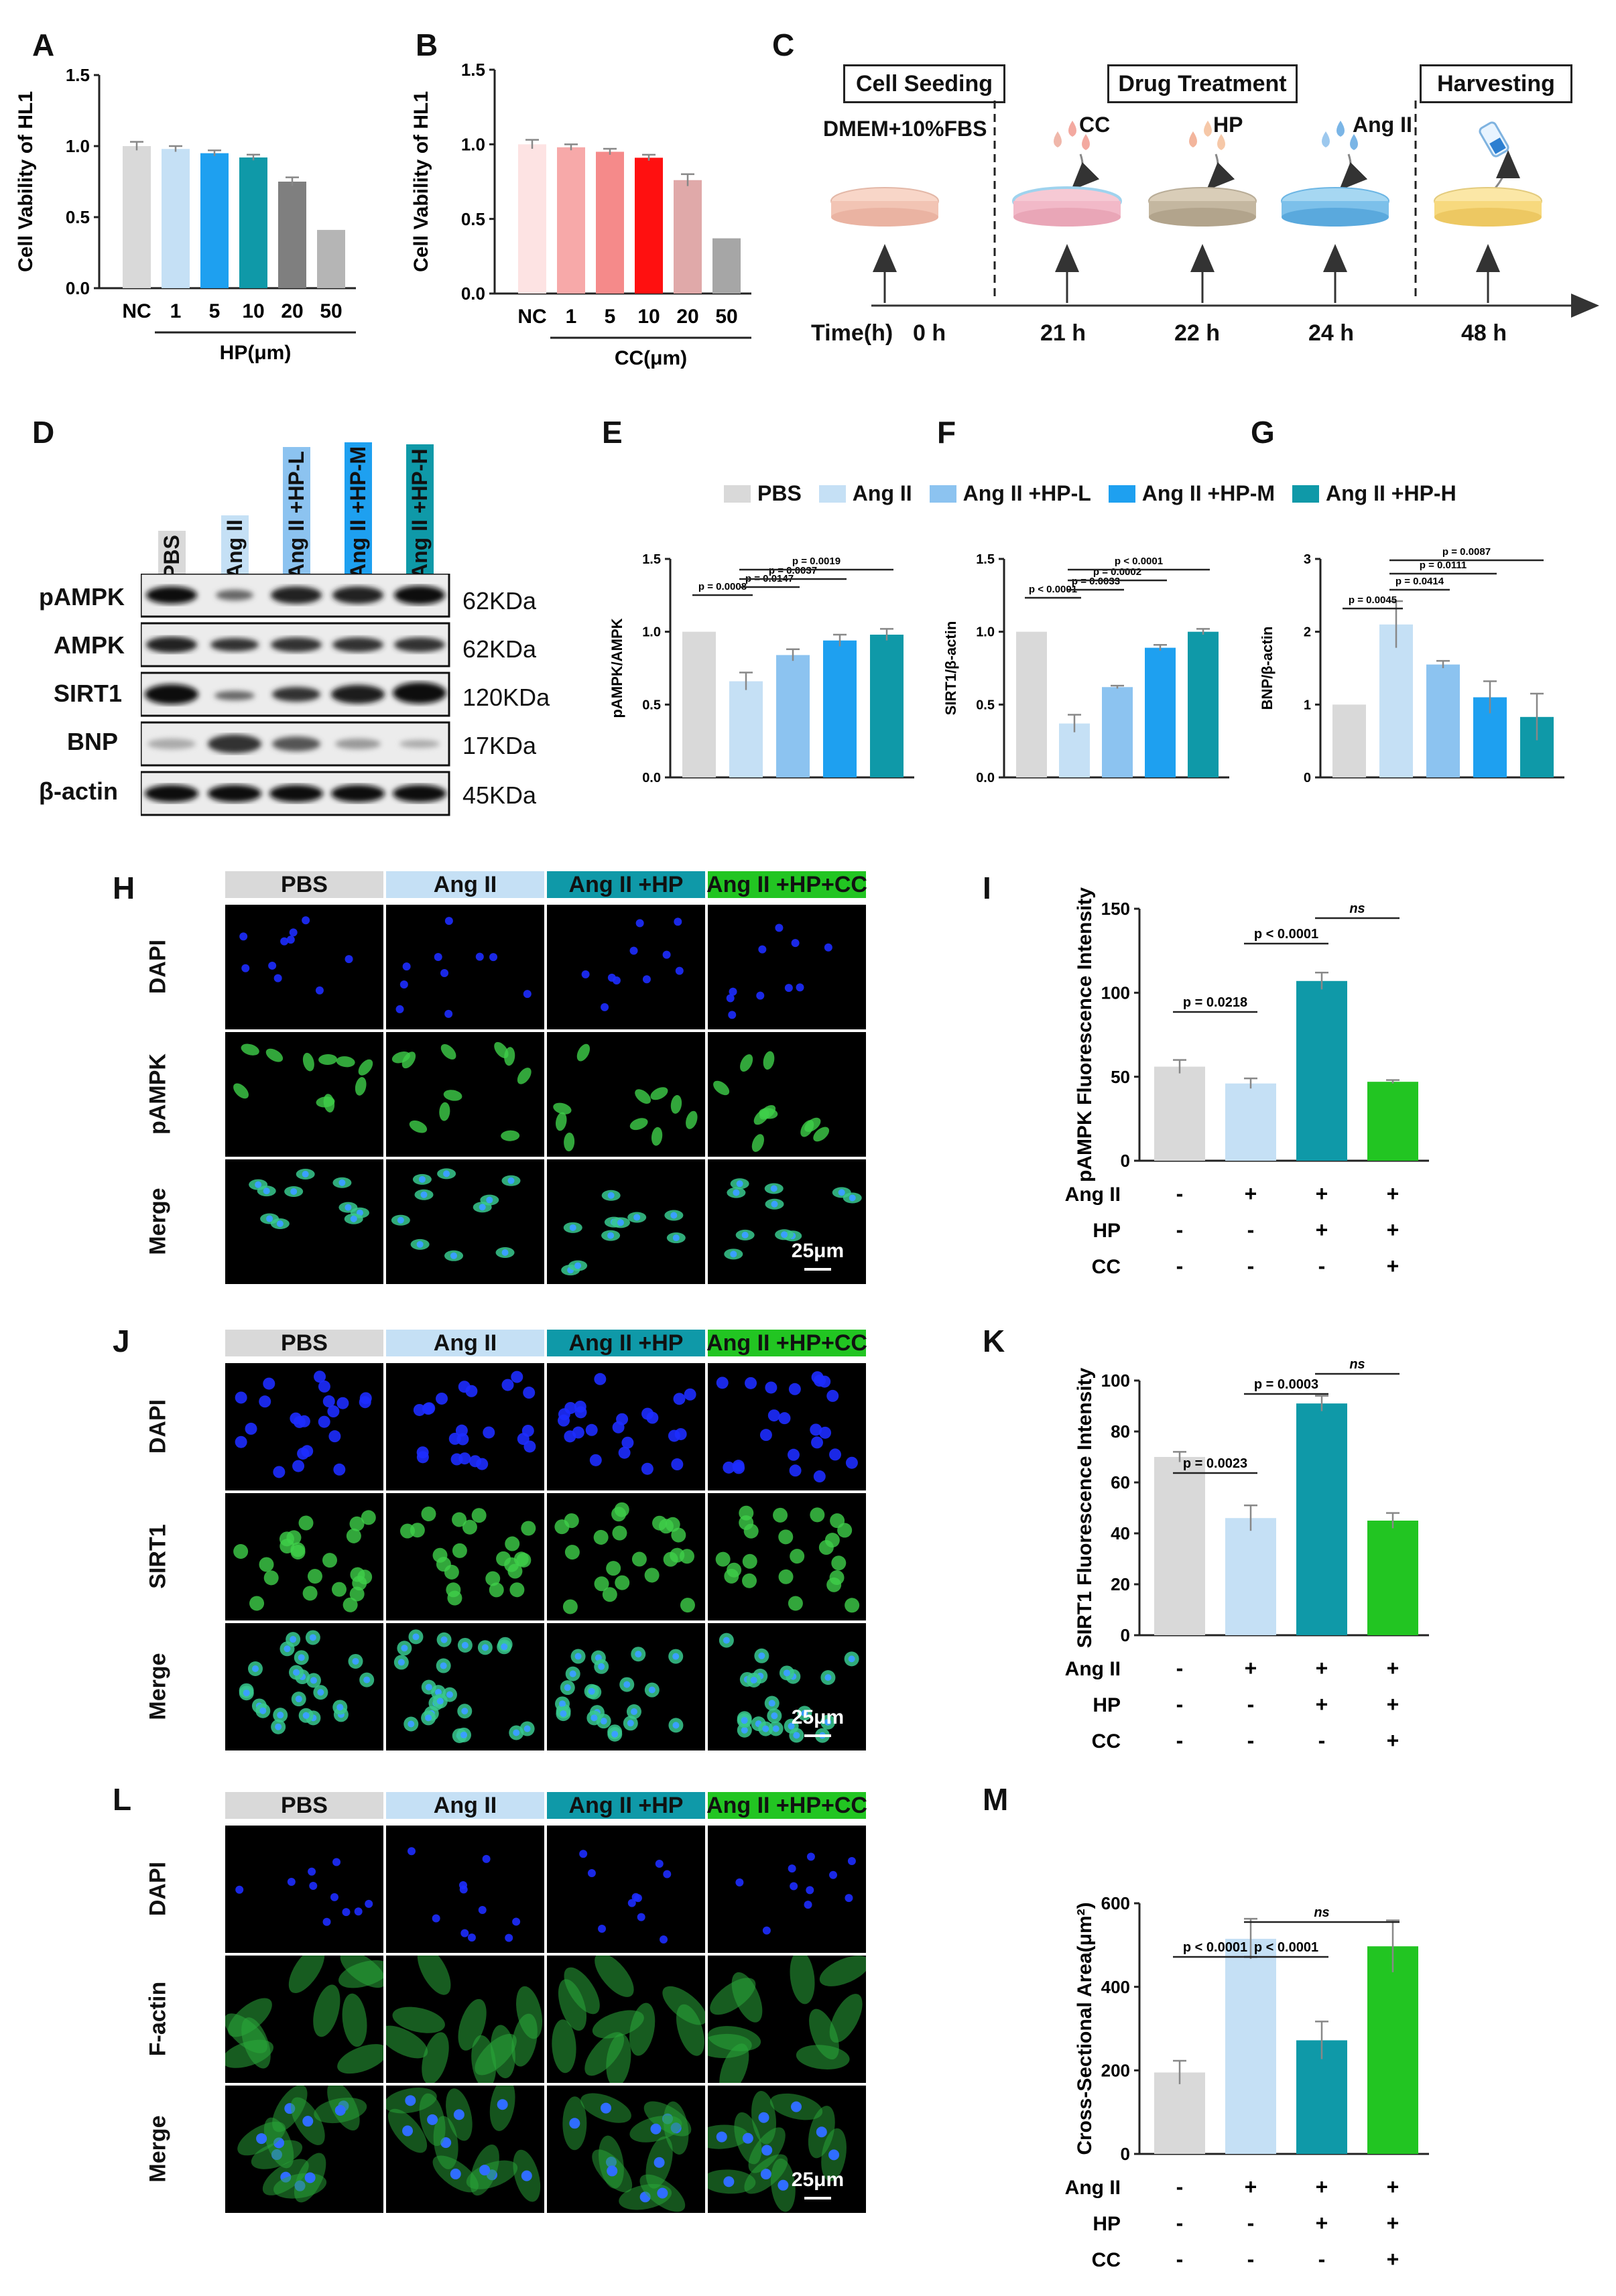 The height and width of the screenshot is (2296, 1616). Describe the element at coordinates (1373, 600) in the screenshot. I see `p-value-label: p = 0.0045` at that location.